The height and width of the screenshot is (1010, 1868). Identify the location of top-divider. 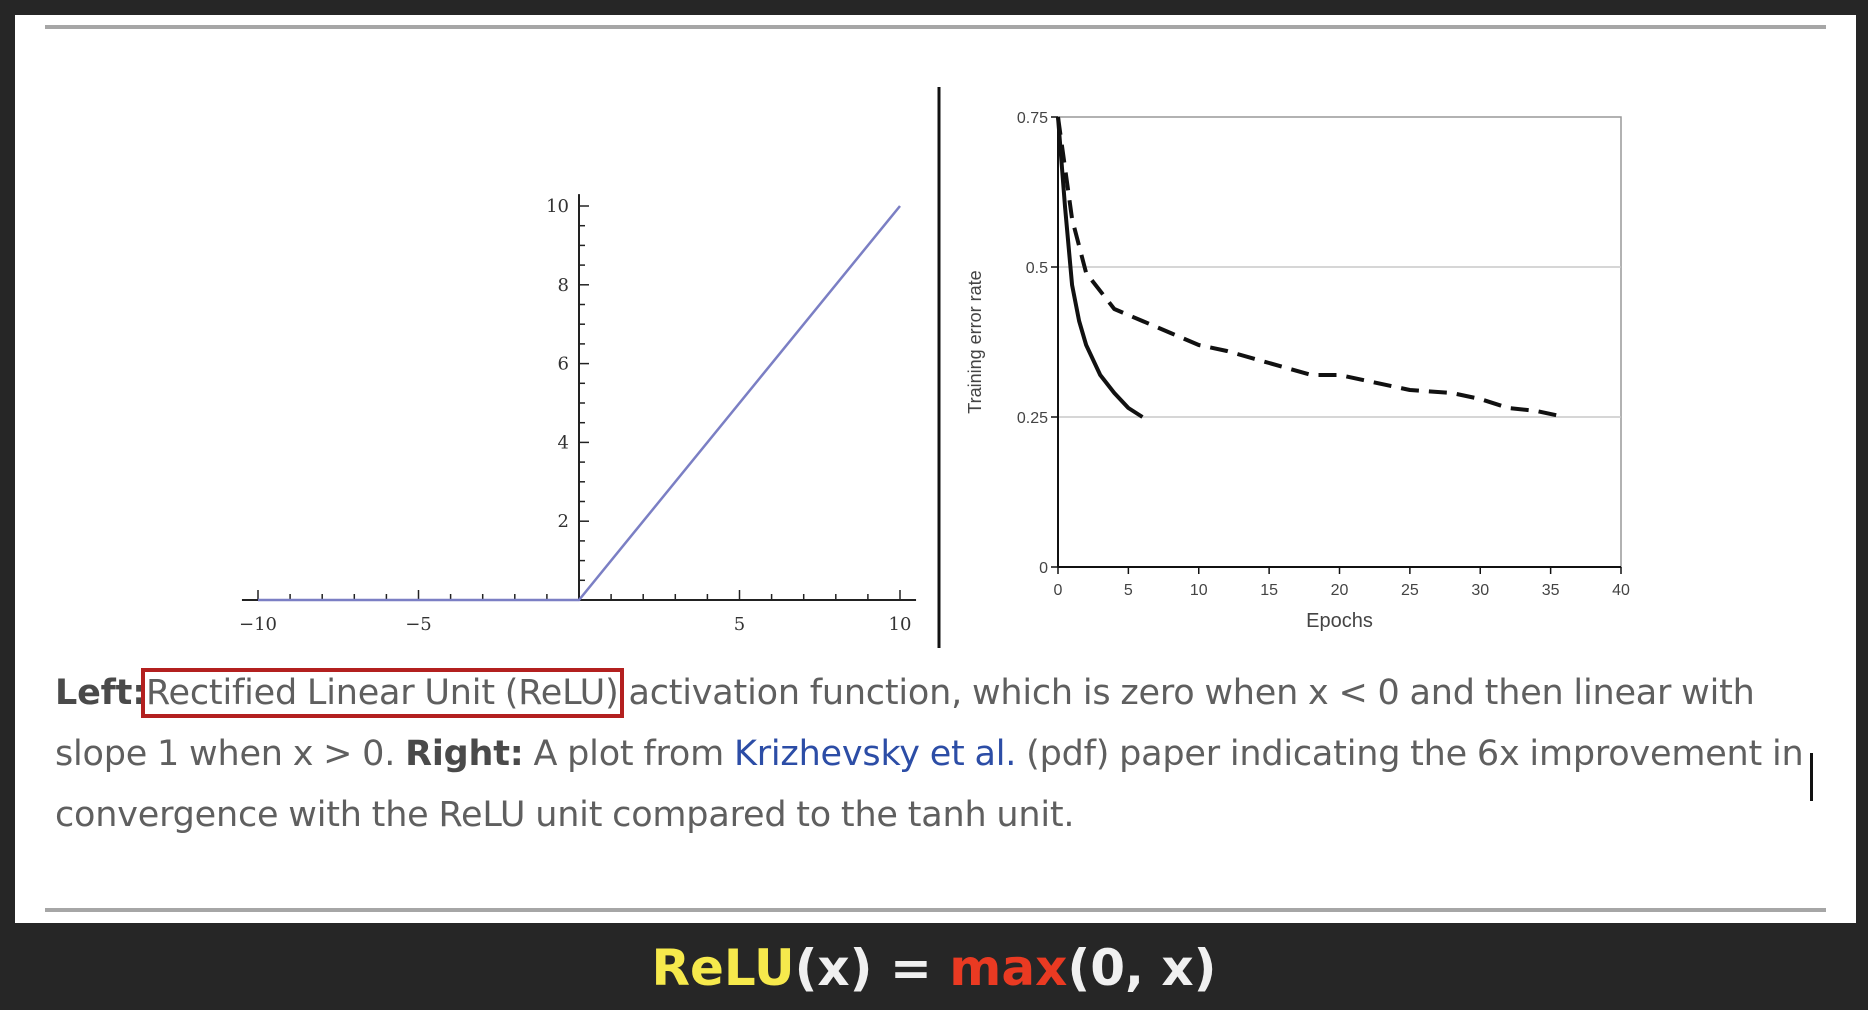
(935, 27).